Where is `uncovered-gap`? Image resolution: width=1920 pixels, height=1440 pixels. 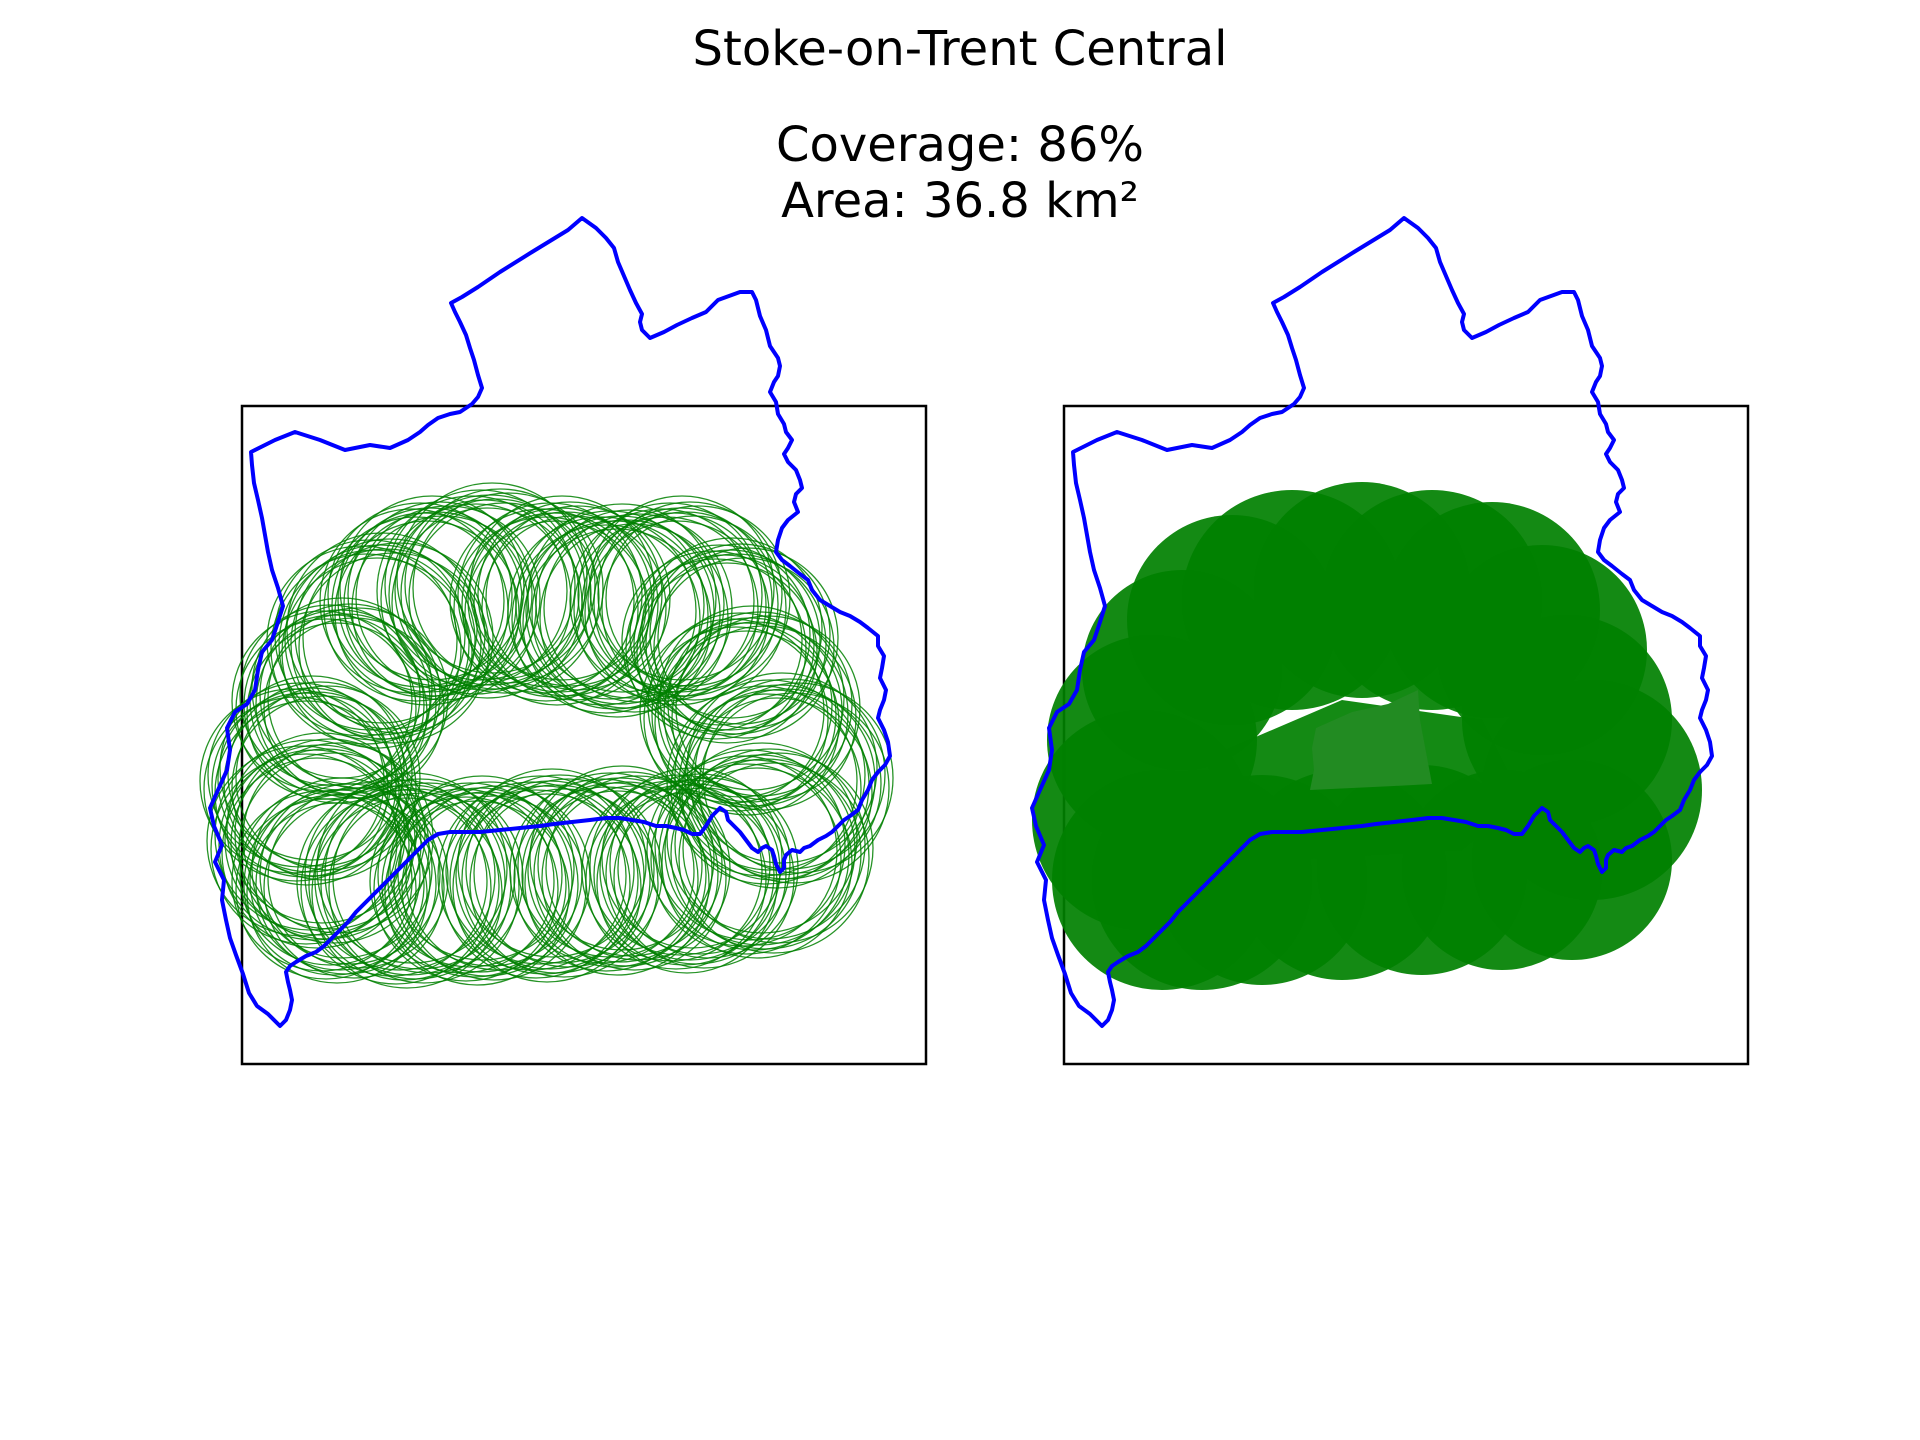
uncovered-gap is located at coordinates (1371, 740).